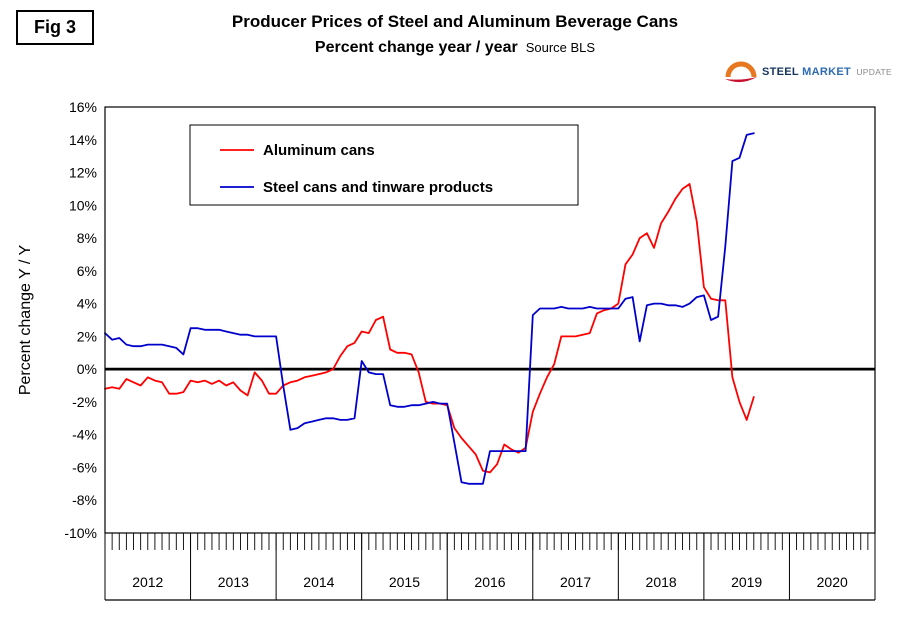 The image size is (910, 627). What do you see at coordinates (83, 173) in the screenshot?
I see `svg-text: 12%` at bounding box center [83, 173].